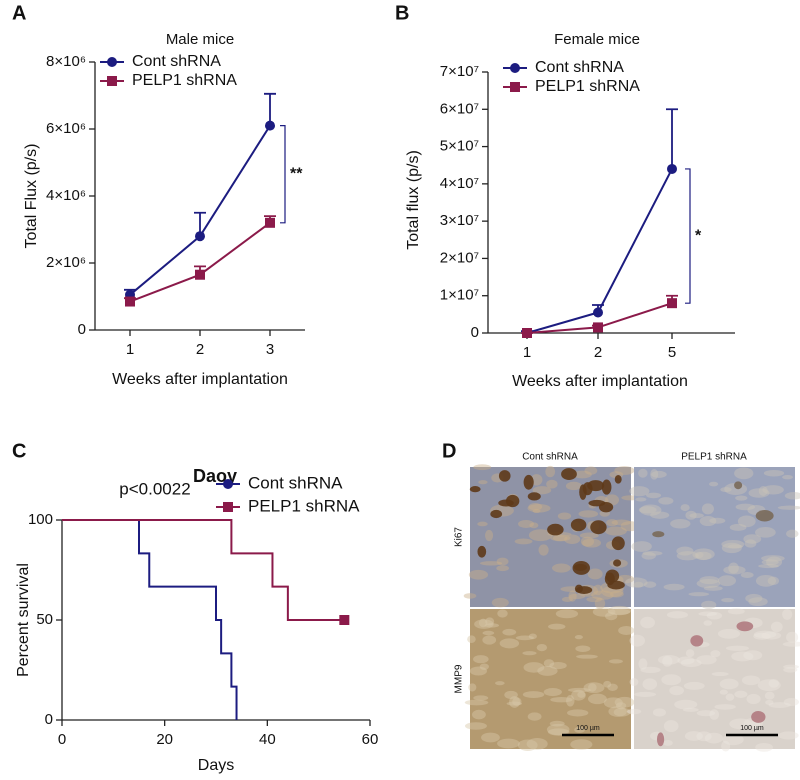 This screenshot has width=800, height=780. I want to click on column-label: Cont shRNA, so click(550, 457).